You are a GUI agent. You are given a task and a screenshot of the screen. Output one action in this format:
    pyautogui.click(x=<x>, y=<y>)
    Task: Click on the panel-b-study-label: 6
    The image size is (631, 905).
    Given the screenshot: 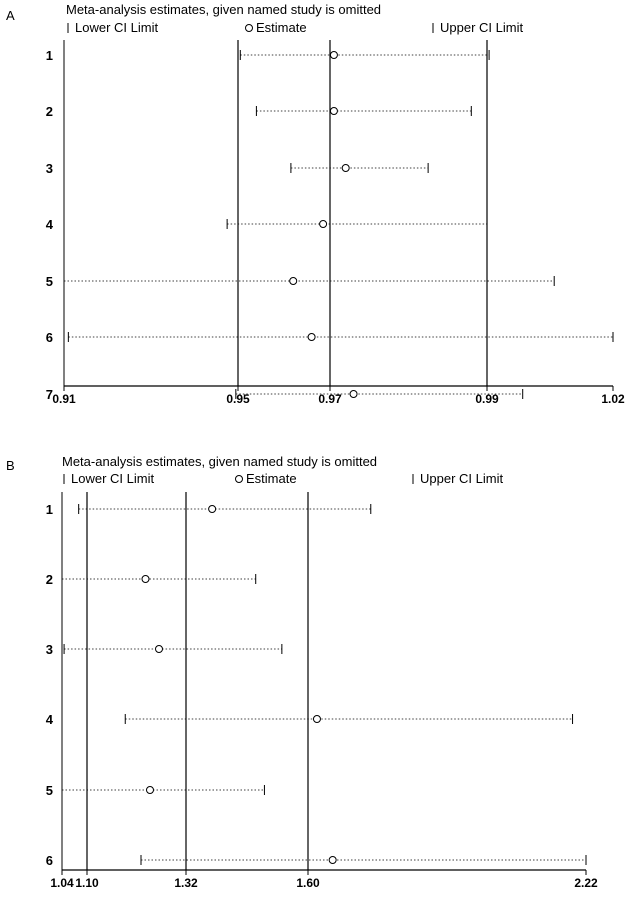 What is the action you would take?
    pyautogui.click(x=49, y=860)
    